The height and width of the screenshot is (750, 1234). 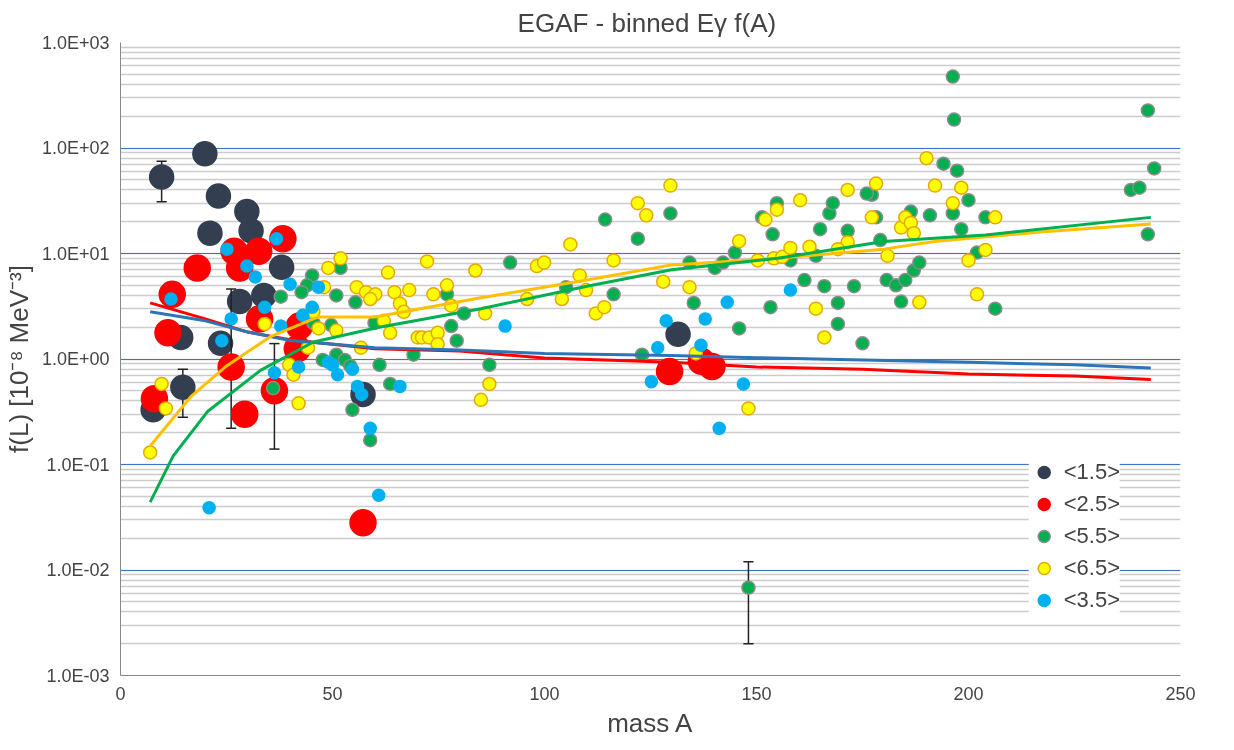 I want to click on legend-label: <1.5>, so click(x=1091, y=472).